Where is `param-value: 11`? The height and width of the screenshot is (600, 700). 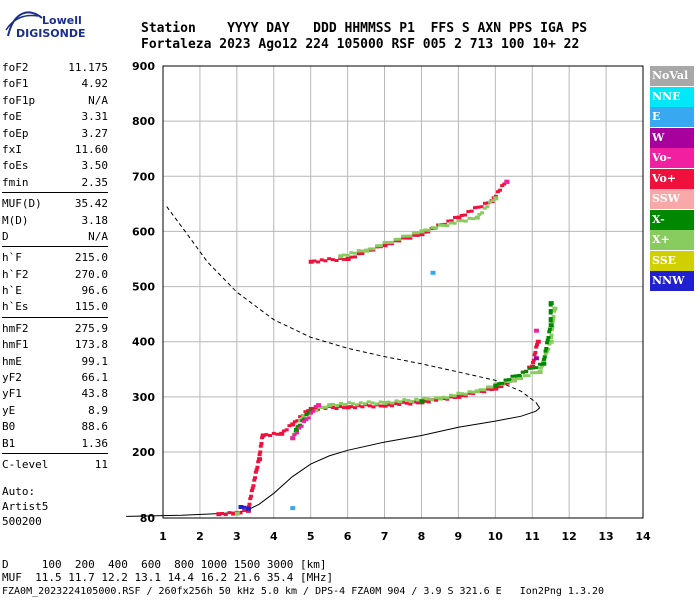 param-value: 11 is located at coordinates (101, 464).